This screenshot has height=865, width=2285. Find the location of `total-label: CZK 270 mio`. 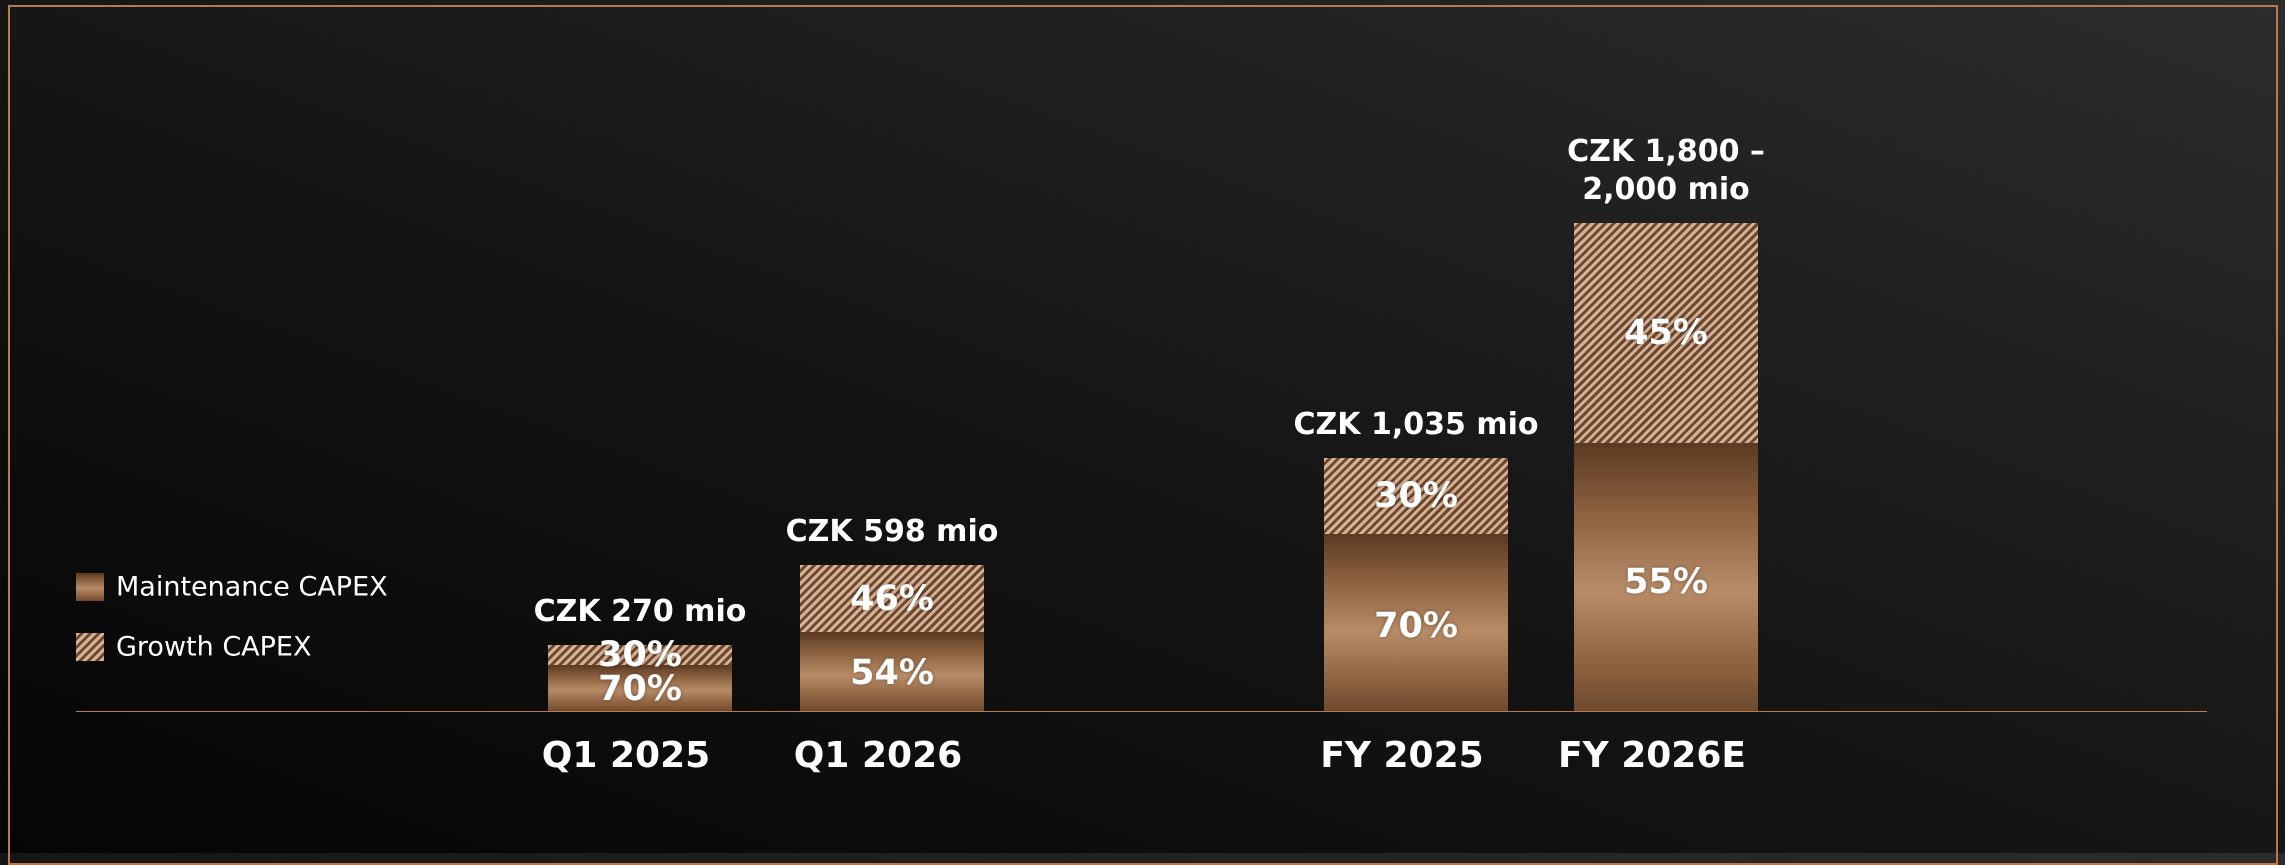

total-label: CZK 270 mio is located at coordinates (640, 612).